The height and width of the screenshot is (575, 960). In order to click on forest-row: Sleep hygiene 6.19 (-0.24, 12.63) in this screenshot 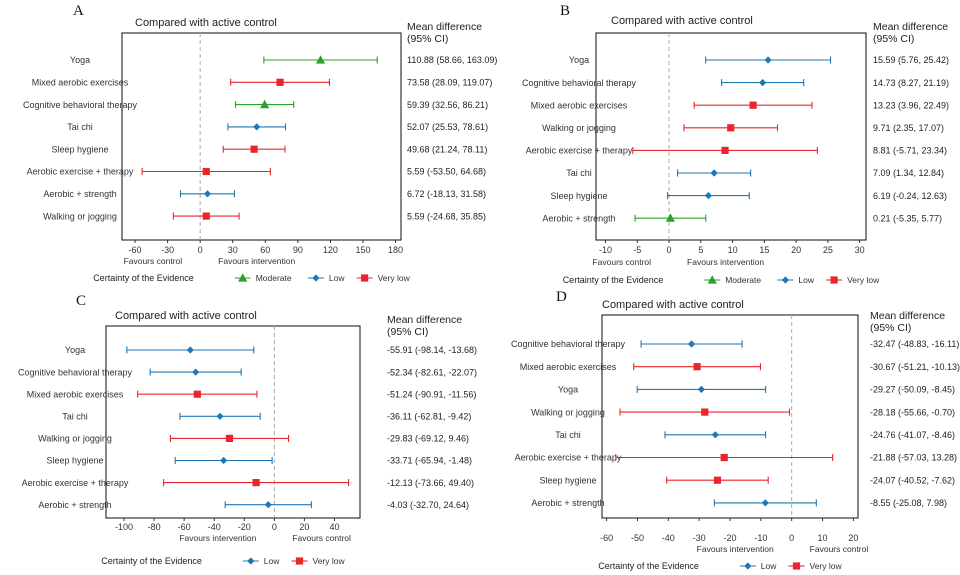, I will do `click(748, 196)`.